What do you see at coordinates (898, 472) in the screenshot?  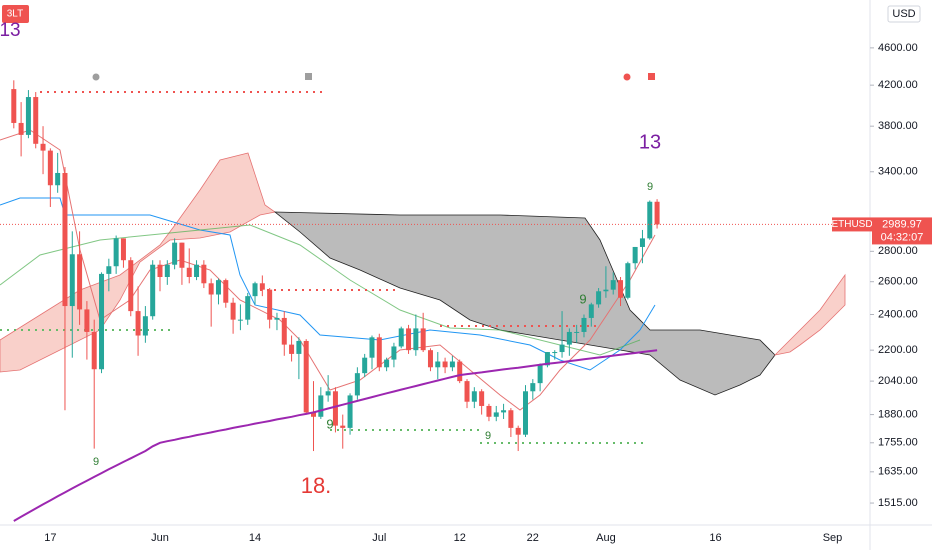 I see `y-tick-label: 1635.00` at bounding box center [898, 472].